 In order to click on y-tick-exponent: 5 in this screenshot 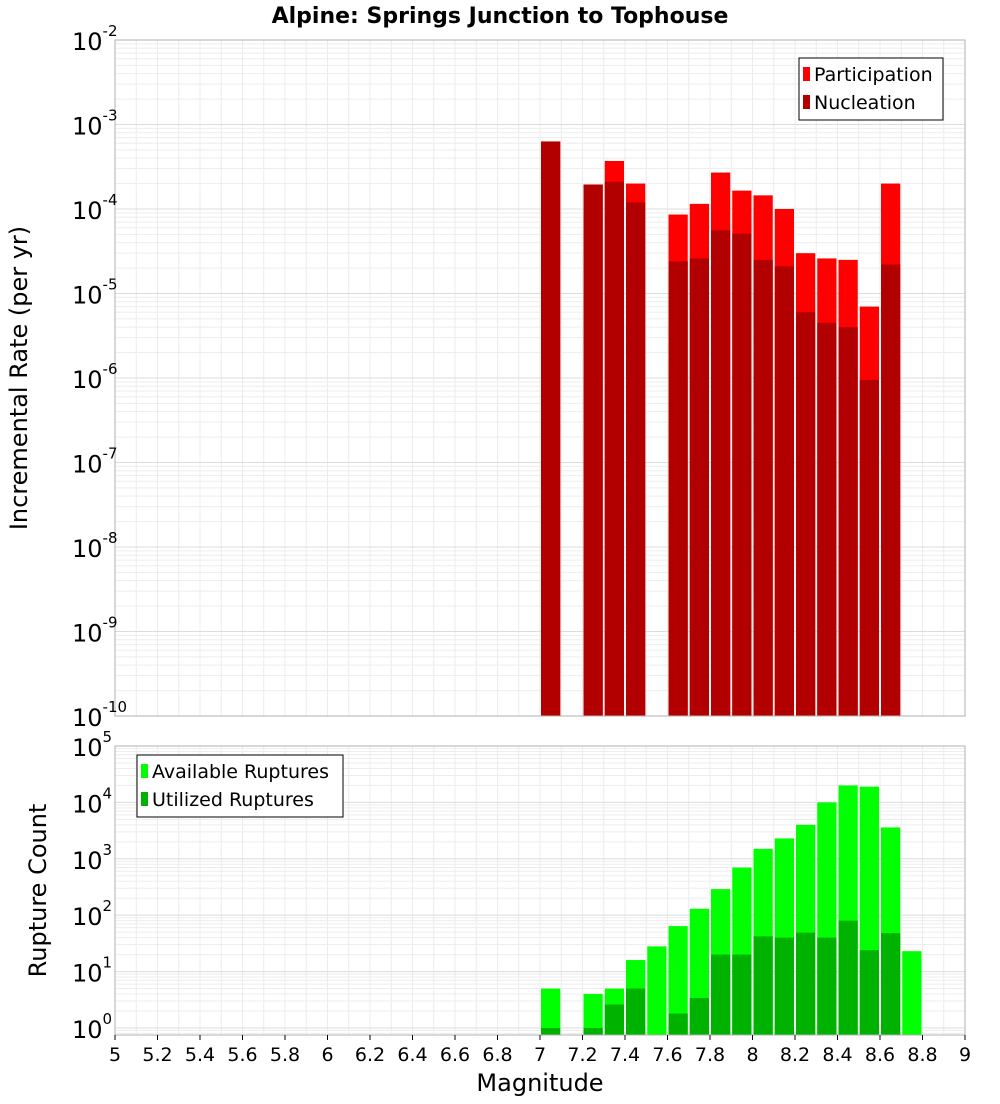, I will do `click(108, 737)`.